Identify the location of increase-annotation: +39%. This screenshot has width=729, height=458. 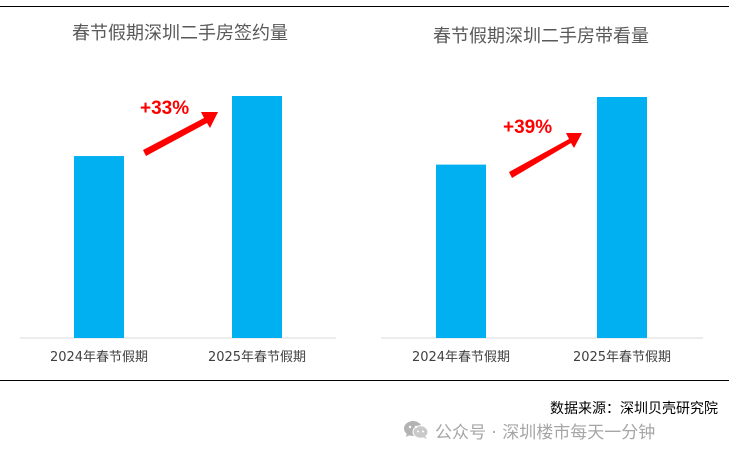
(527, 127).